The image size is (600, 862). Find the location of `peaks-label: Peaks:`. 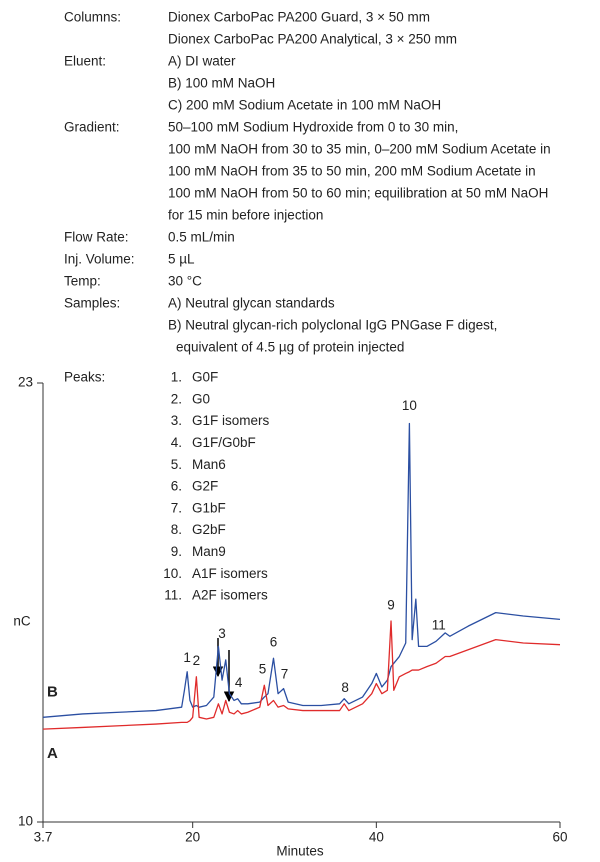

peaks-label: Peaks: is located at coordinates (84, 377).